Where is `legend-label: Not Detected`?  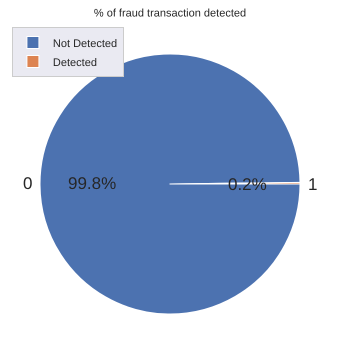
legend-label: Not Detected is located at coordinates (85, 44).